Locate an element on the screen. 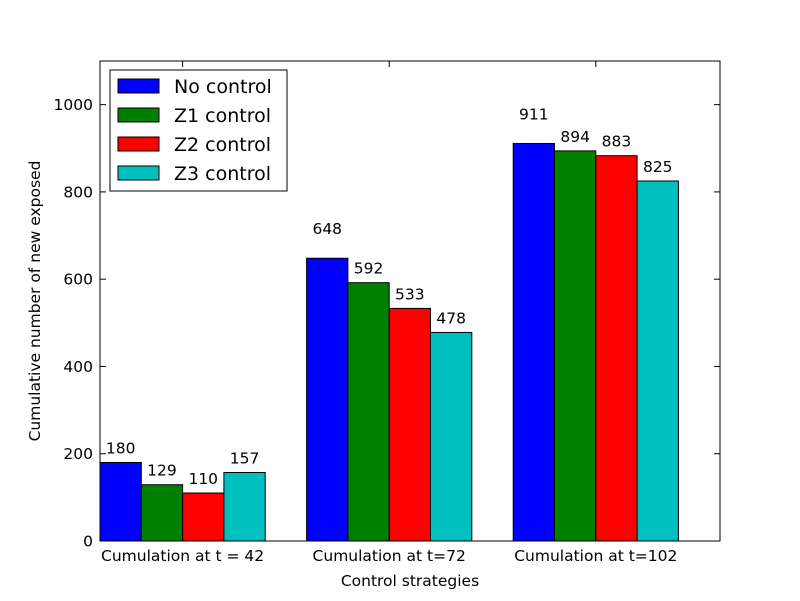 This screenshot has height=601, width=800. value-label: 533 is located at coordinates (410, 294).